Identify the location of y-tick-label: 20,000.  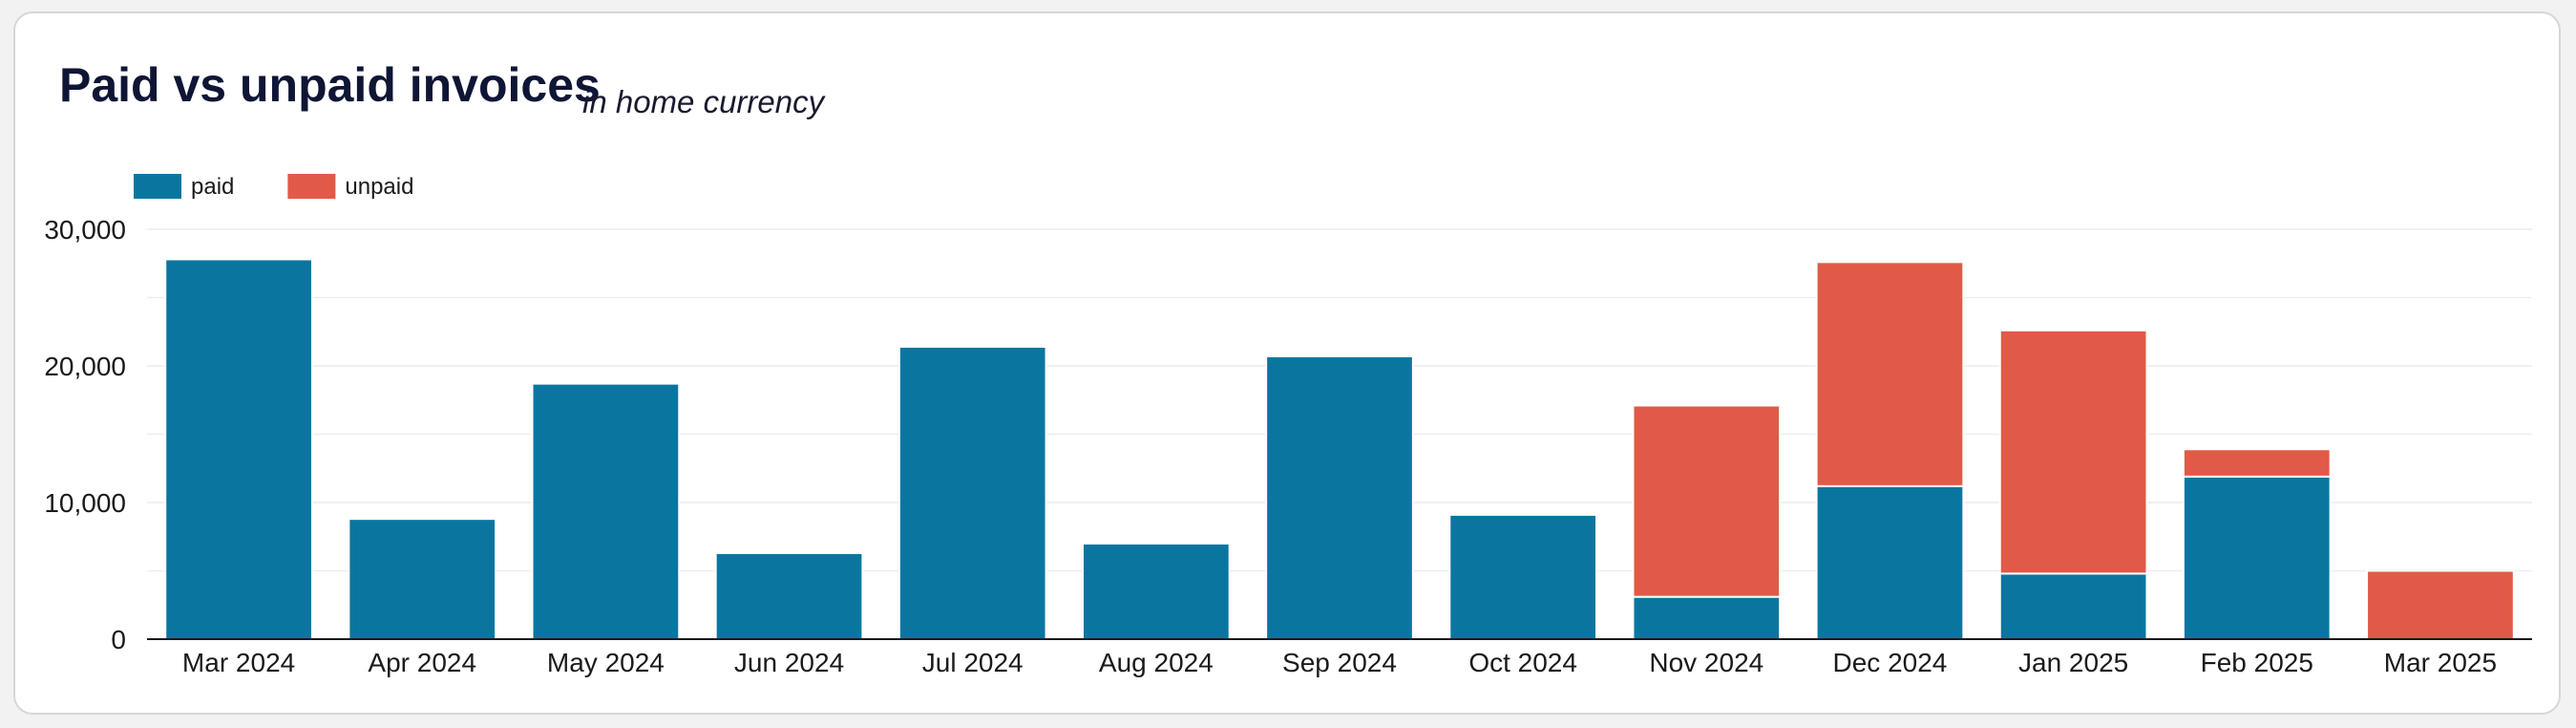
(85, 366).